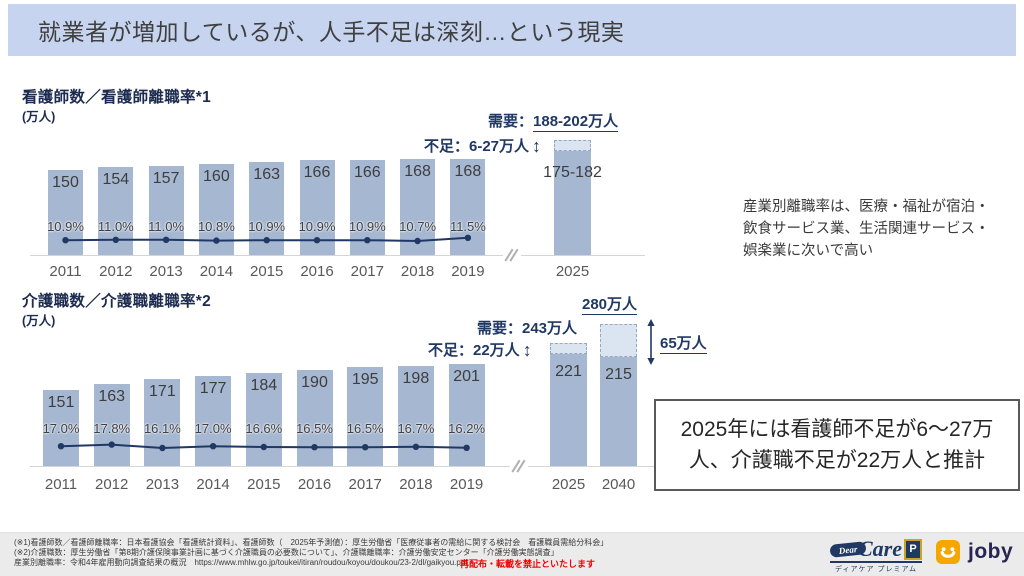  I want to click on bar-value-label: 171, so click(162, 392).